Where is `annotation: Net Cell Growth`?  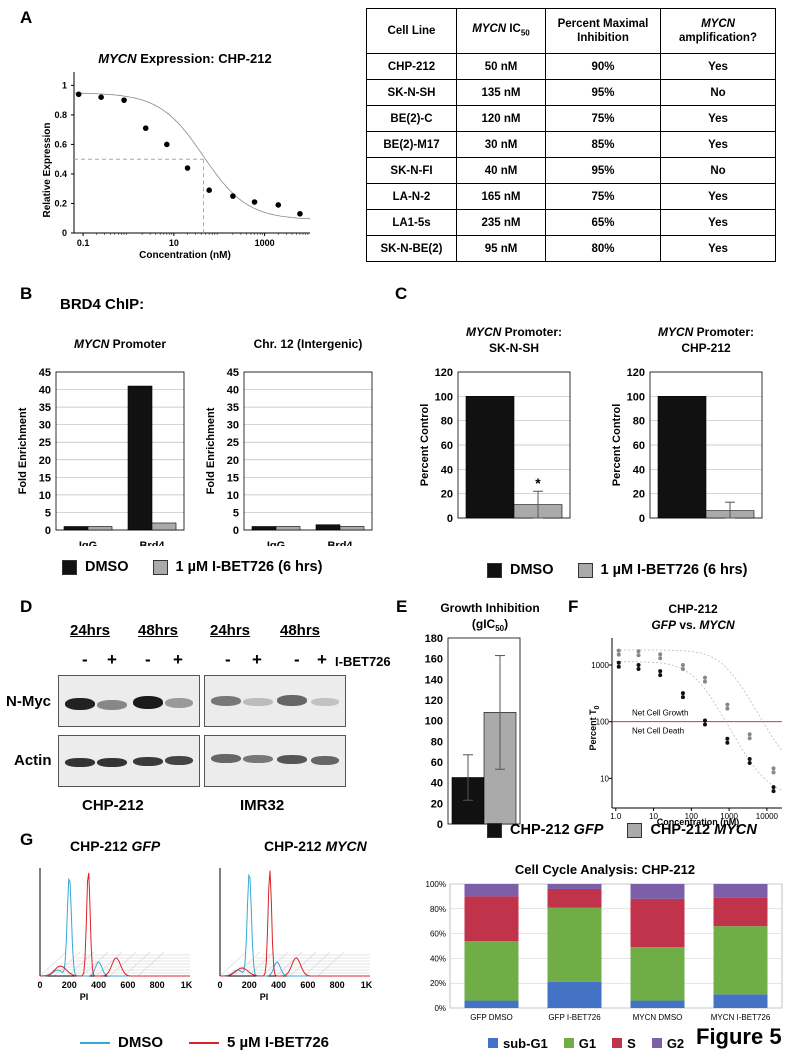
annotation: Net Cell Growth is located at coordinates (660, 713).